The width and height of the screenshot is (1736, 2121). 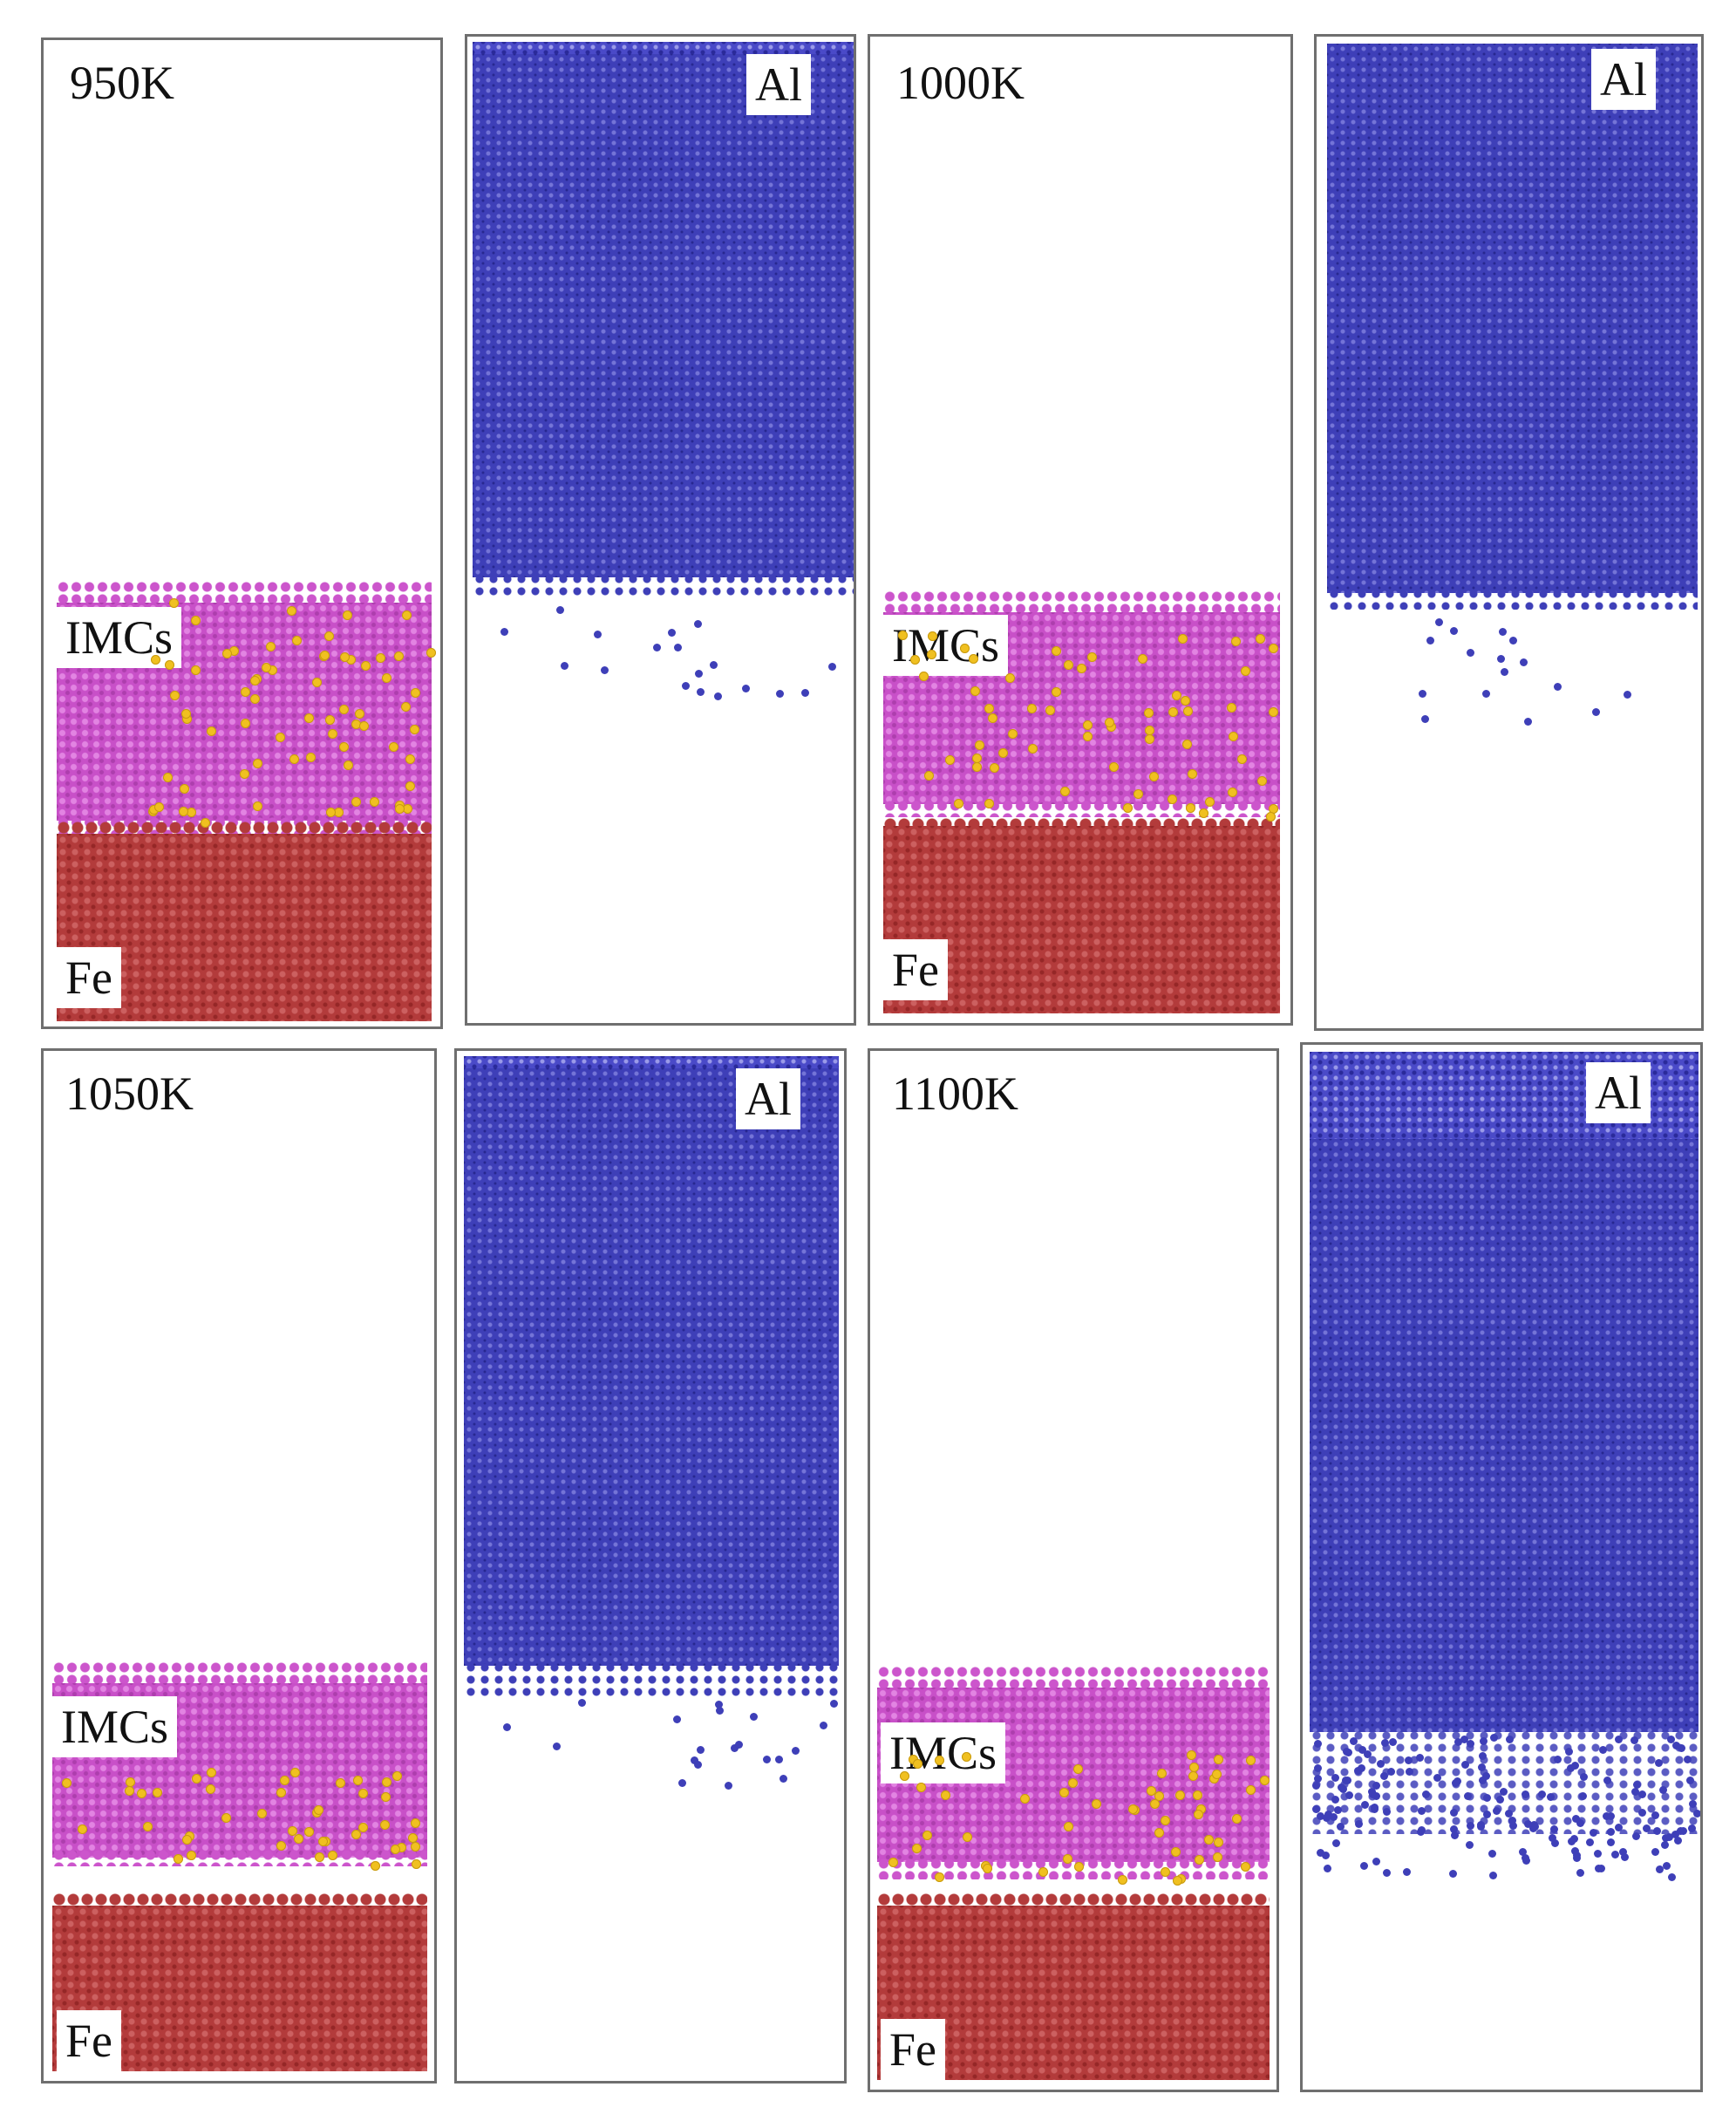 What do you see at coordinates (664, 315) in the screenshot?
I see `al-block` at bounding box center [664, 315].